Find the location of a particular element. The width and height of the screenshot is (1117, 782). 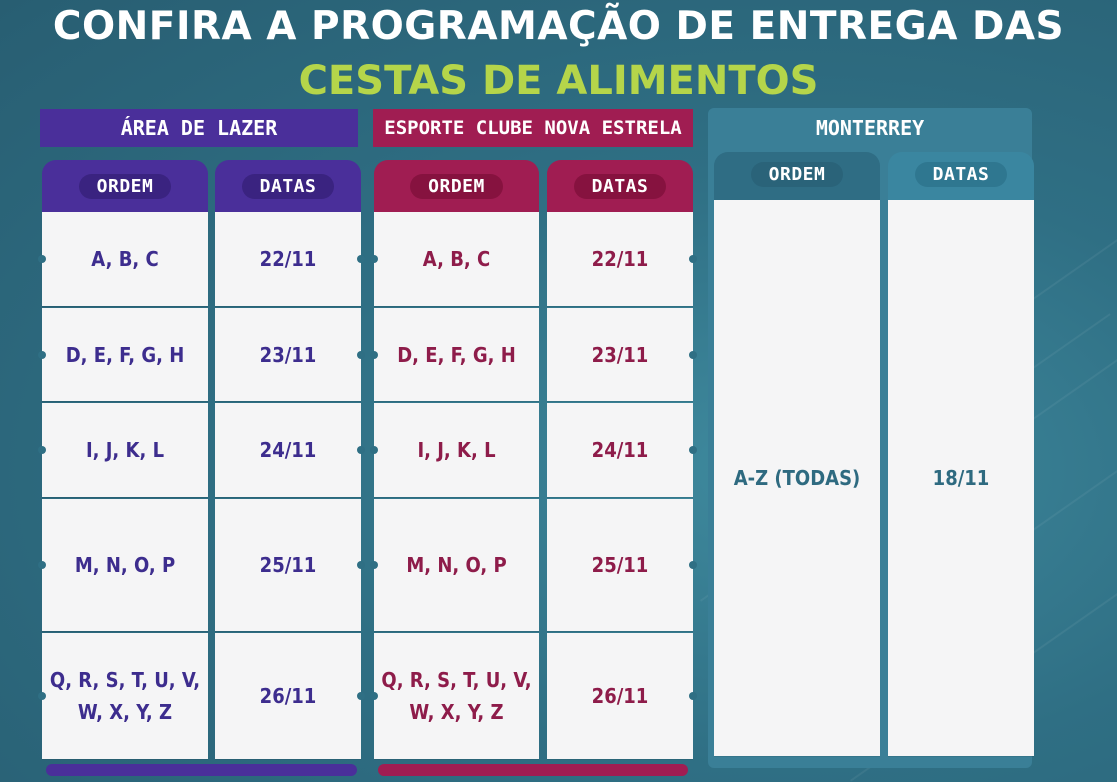

section-name: ÁREA DE LAZER is located at coordinates (199, 128).